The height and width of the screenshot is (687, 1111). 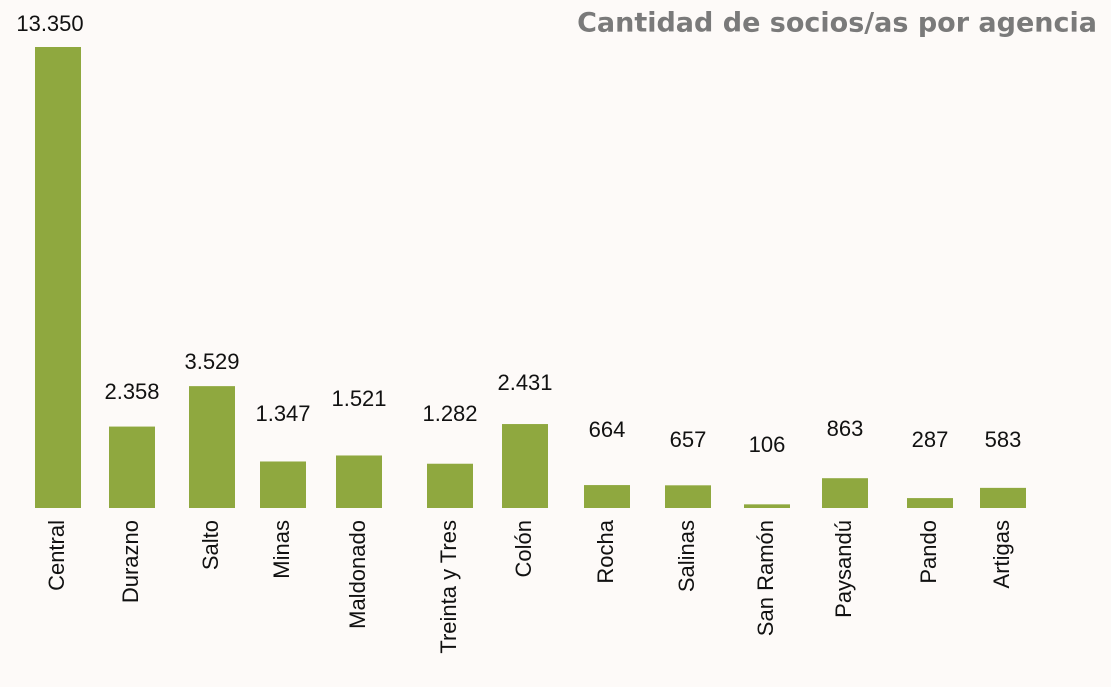 I want to click on x-tick-label: San Ramón, so click(x=765, y=578).